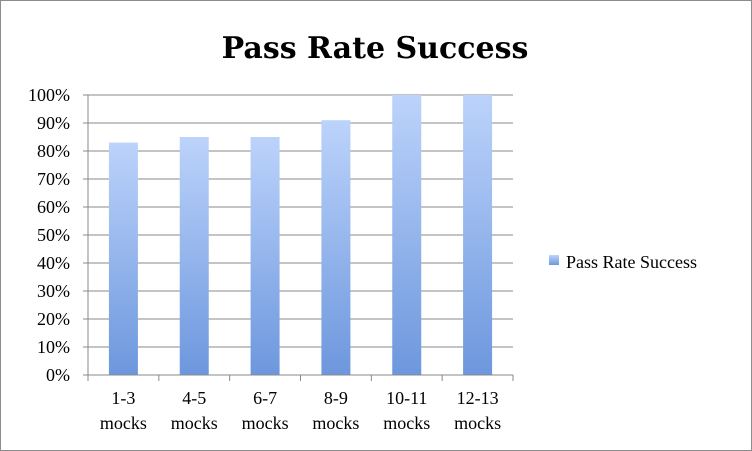 This screenshot has height=451, width=752. Describe the element at coordinates (58, 375) in the screenshot. I see `y-tick-label: 0%` at that location.